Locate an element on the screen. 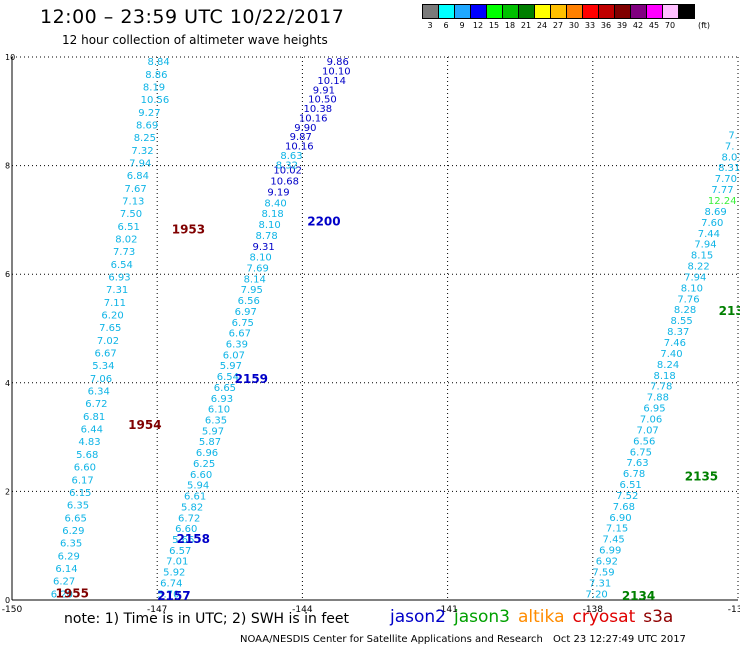  legend-label: 45 is located at coordinates (654, 25).